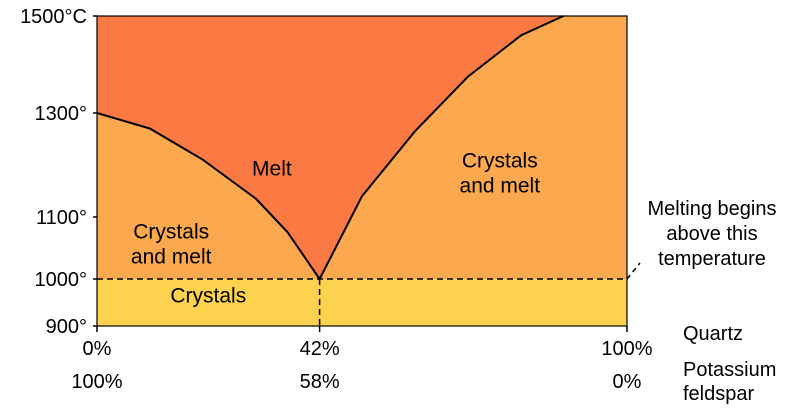 The image size is (800, 414). What do you see at coordinates (500, 161) in the screenshot?
I see `region-label-crystals-and-melt-right: Crystals` at bounding box center [500, 161].